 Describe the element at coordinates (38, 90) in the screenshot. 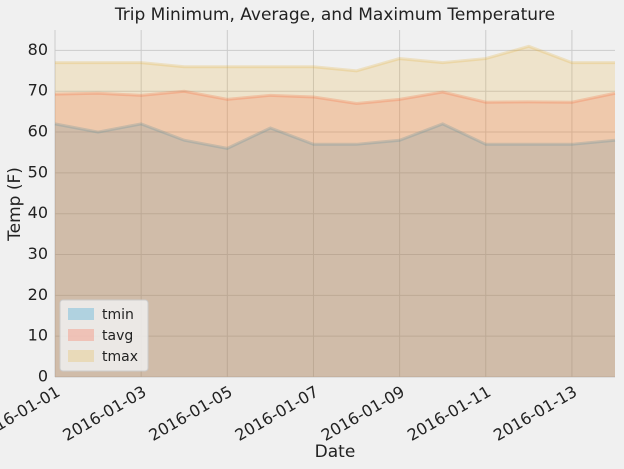

I see `y-tick-label: 70` at that location.